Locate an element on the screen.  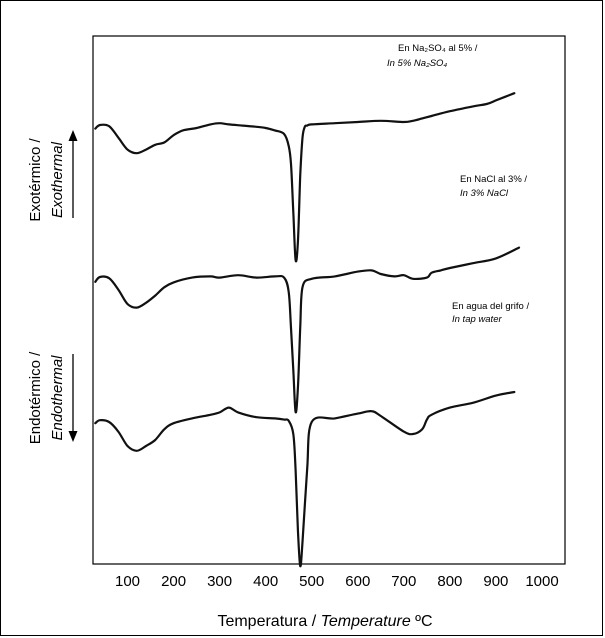
x-axis-title-es: Temperatura / is located at coordinates (268, 621).